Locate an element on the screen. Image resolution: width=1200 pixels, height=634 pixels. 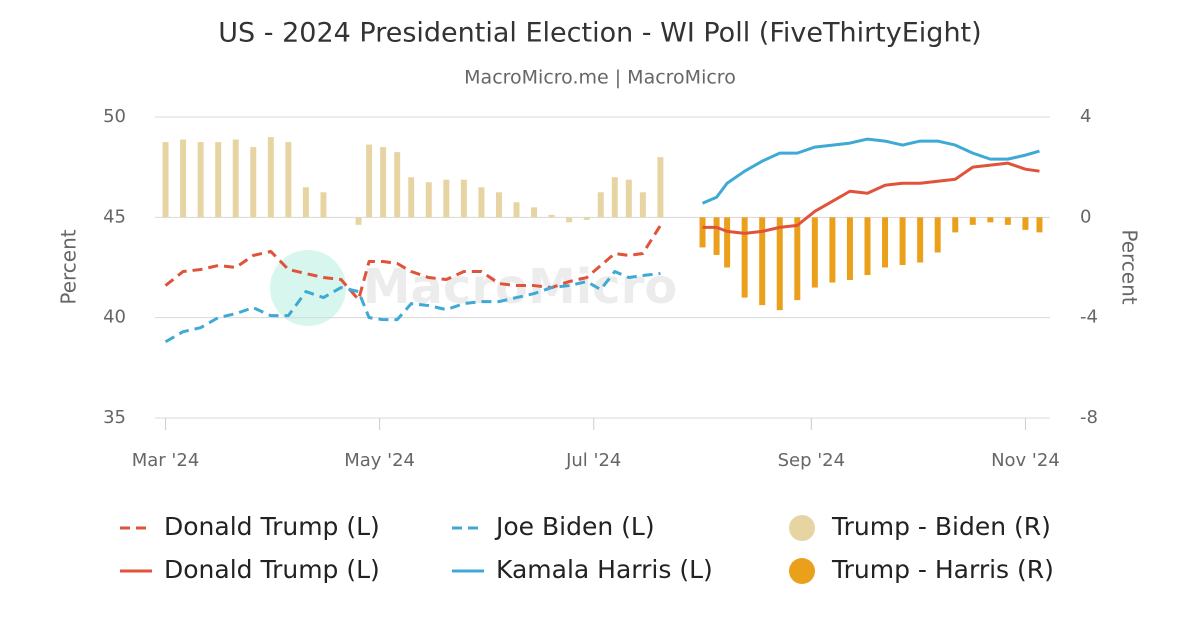
legend-item: Kamala Harris (L) is located at coordinates (582, 569).